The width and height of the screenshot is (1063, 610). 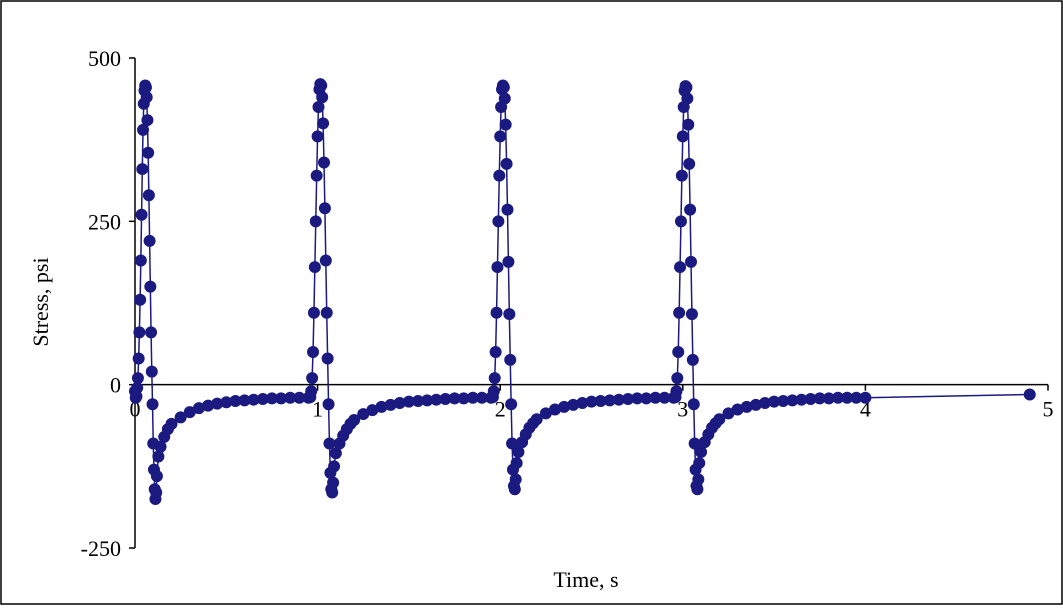 I want to click on x-tick-label: 0, so click(x=135, y=409).